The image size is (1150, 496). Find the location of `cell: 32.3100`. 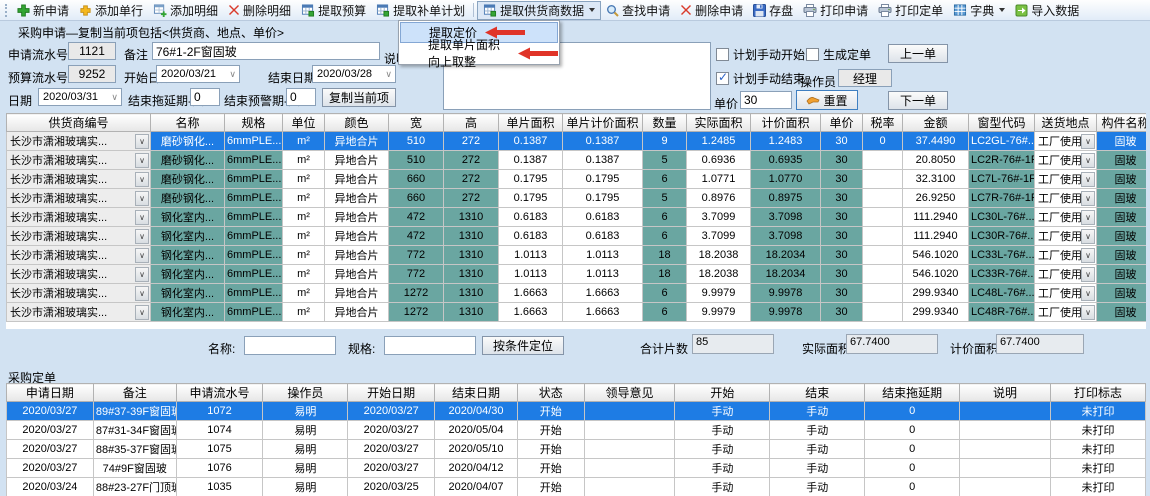

cell: 32.3100 is located at coordinates (935, 179).